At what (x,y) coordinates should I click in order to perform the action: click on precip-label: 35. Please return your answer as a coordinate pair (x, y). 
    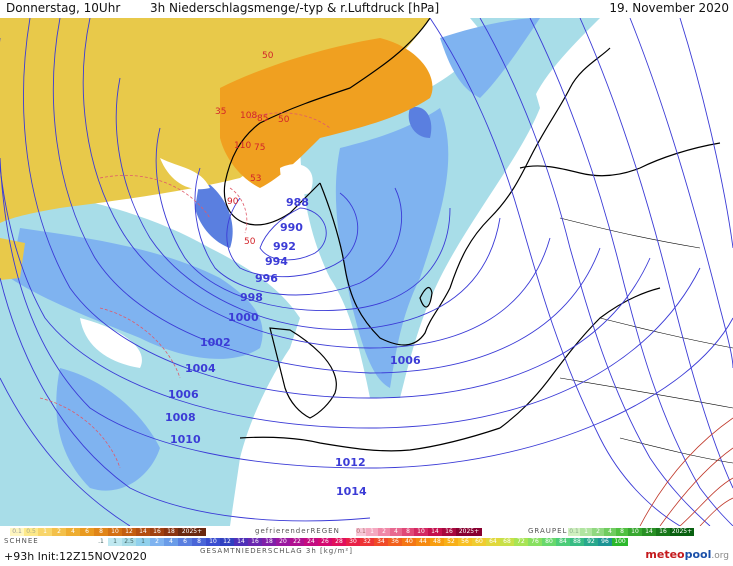
    Looking at the image, I should click on (220, 112).